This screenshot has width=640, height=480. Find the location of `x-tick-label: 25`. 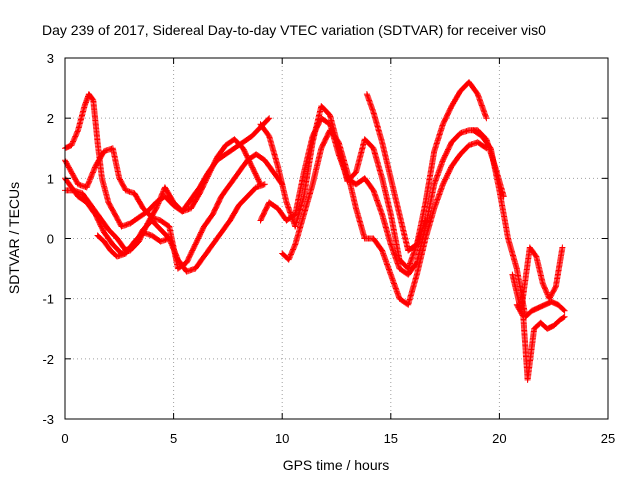

x-tick-label: 25 is located at coordinates (608, 438).